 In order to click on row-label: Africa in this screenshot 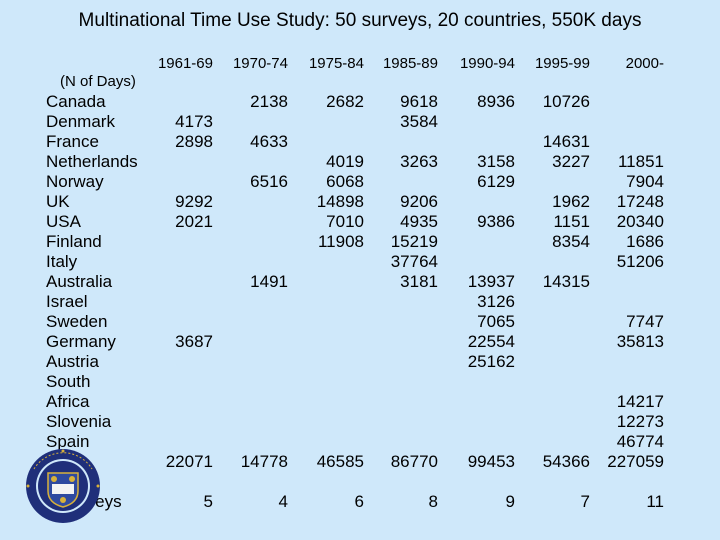, I will do `click(68, 401)`.